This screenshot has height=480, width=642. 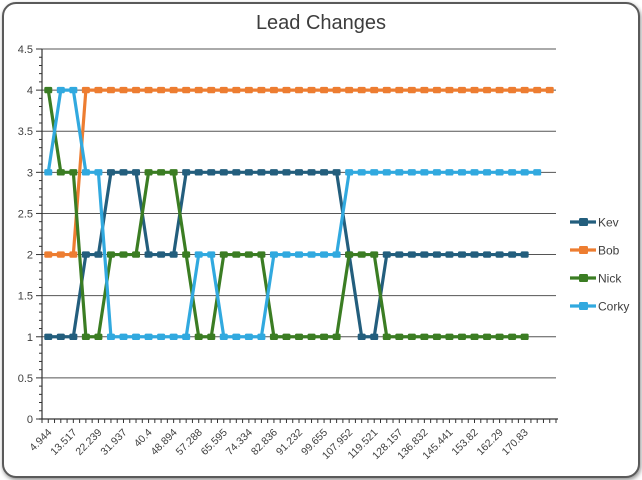 I want to click on x-tick-label: 82.836, so click(x=264, y=442).